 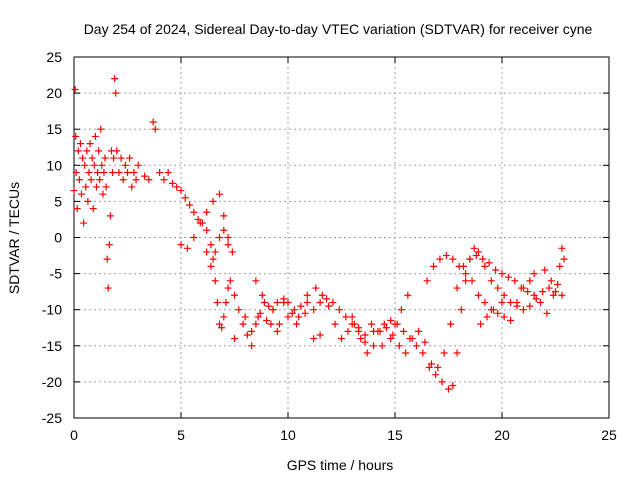 I want to click on x-tick-label: 15, so click(x=395, y=435).